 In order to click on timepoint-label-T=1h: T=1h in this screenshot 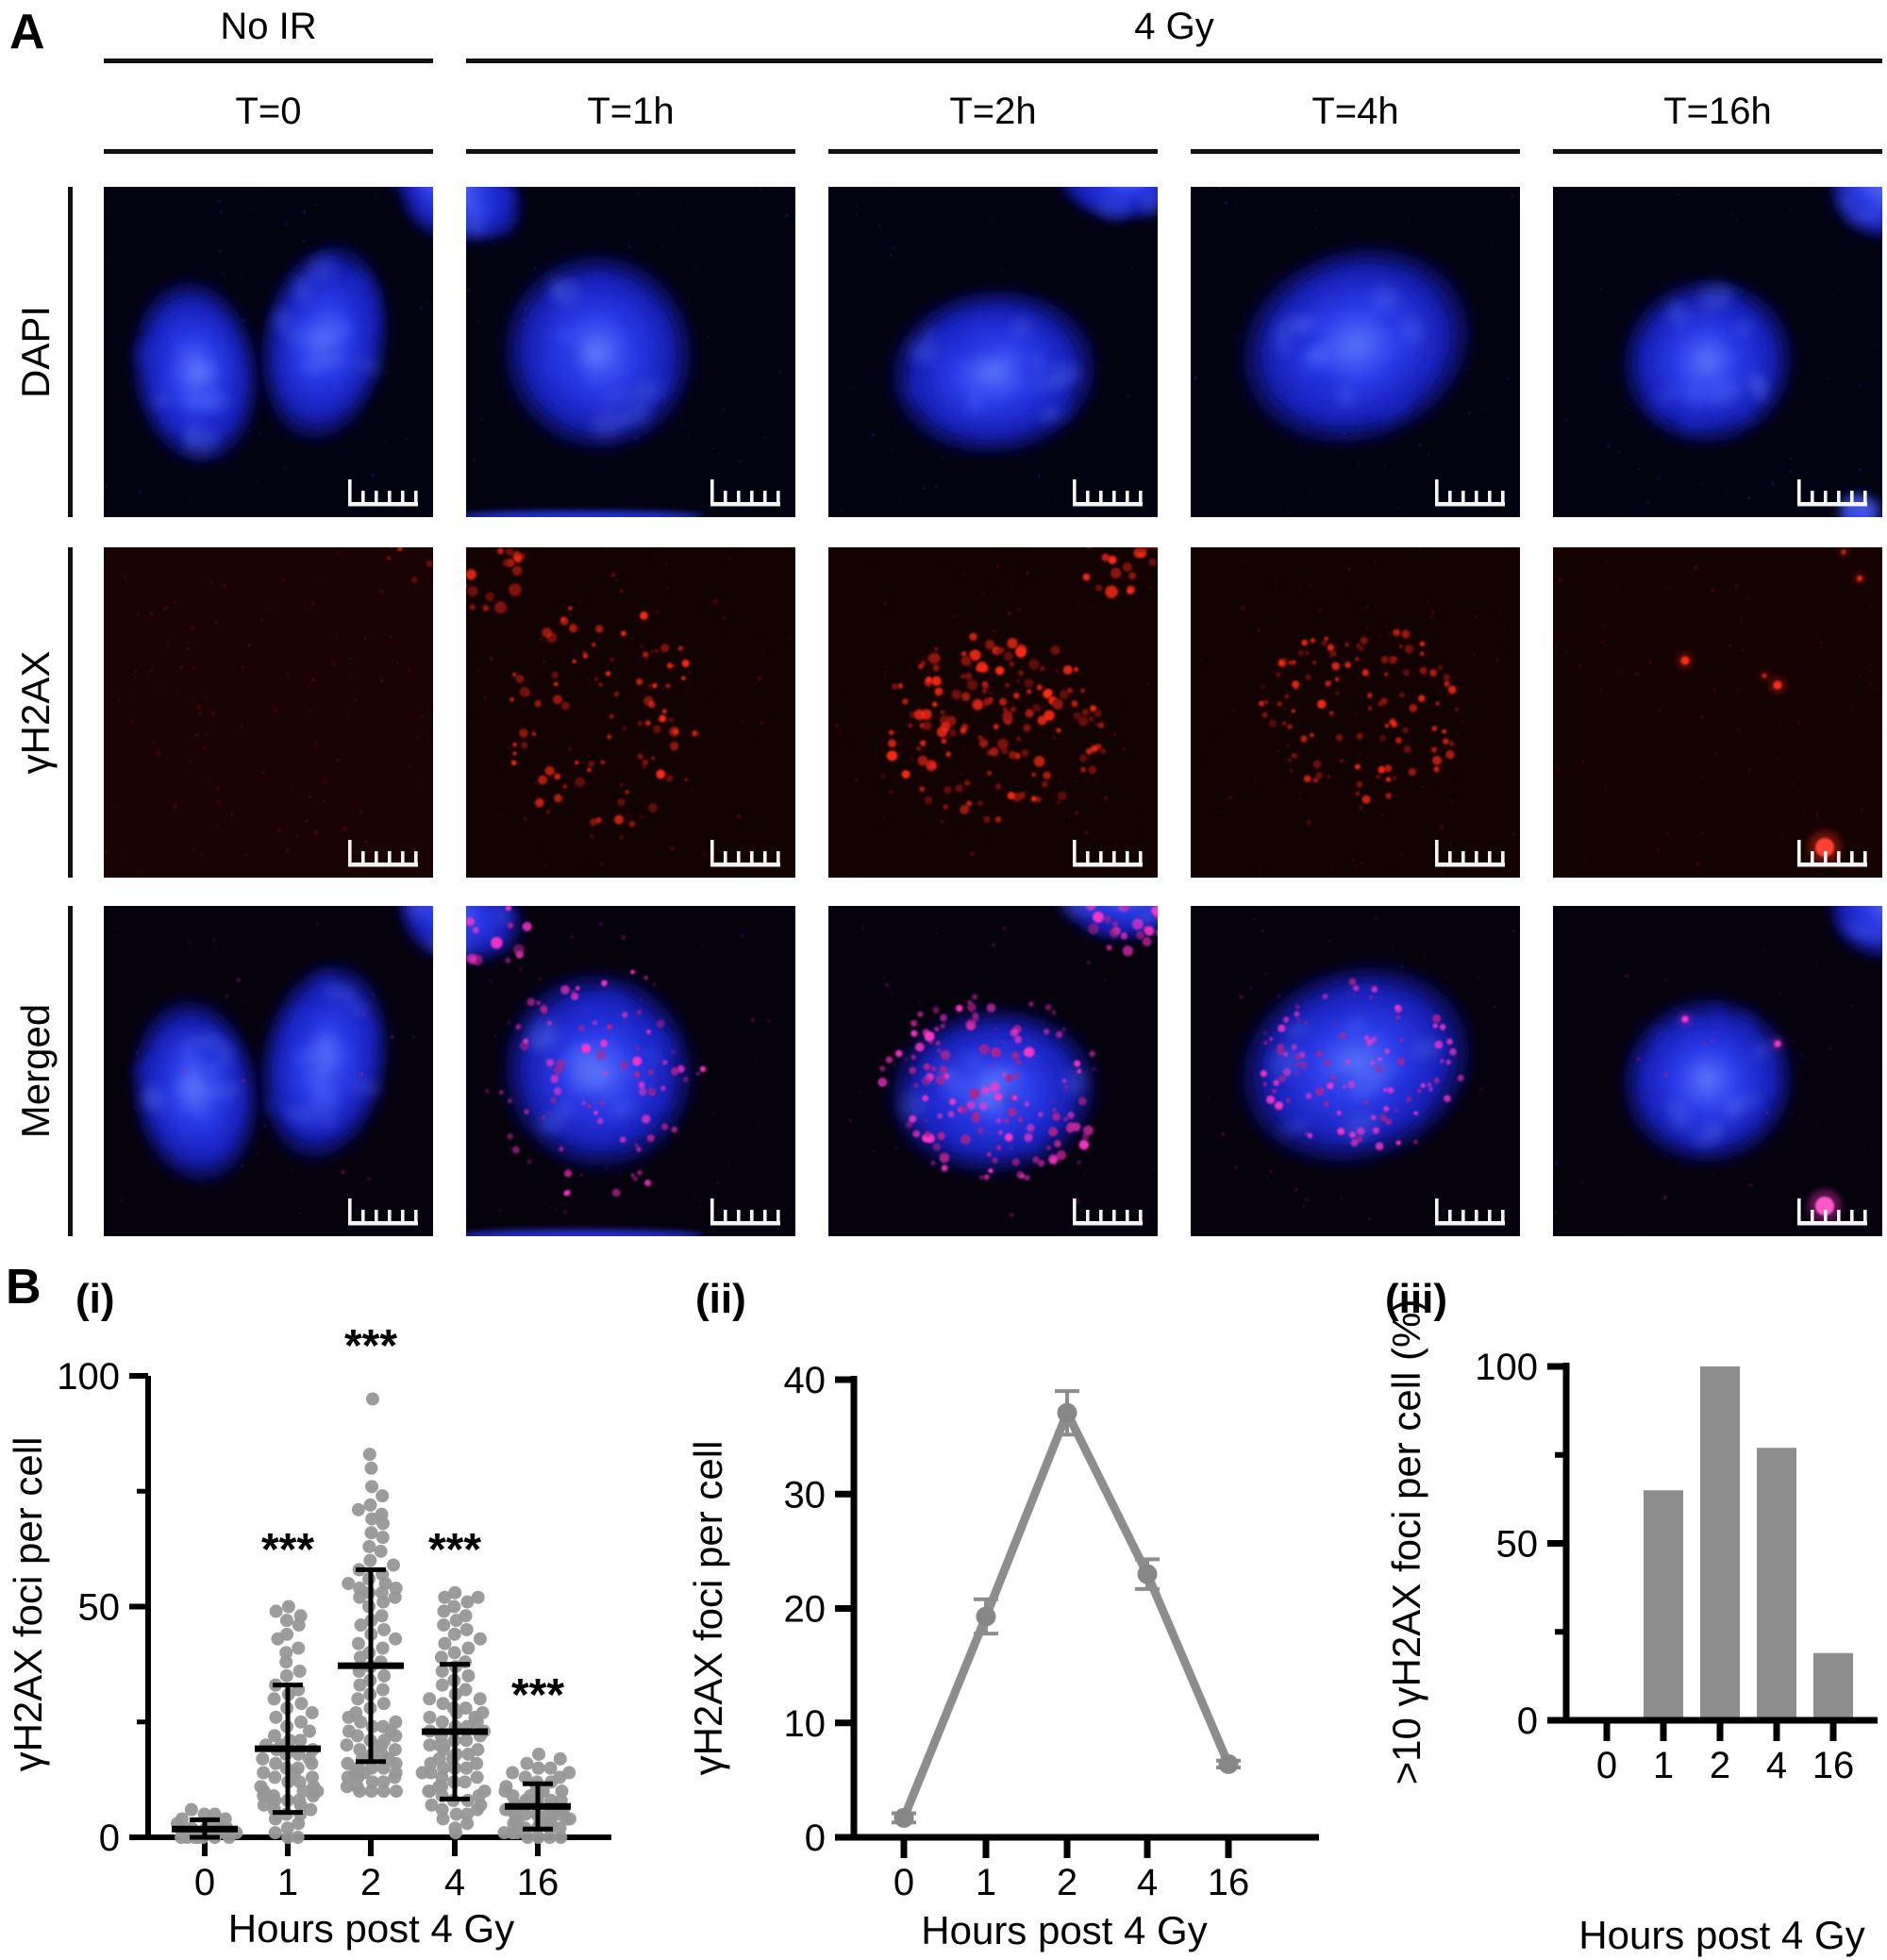, I will do `click(631, 112)`.